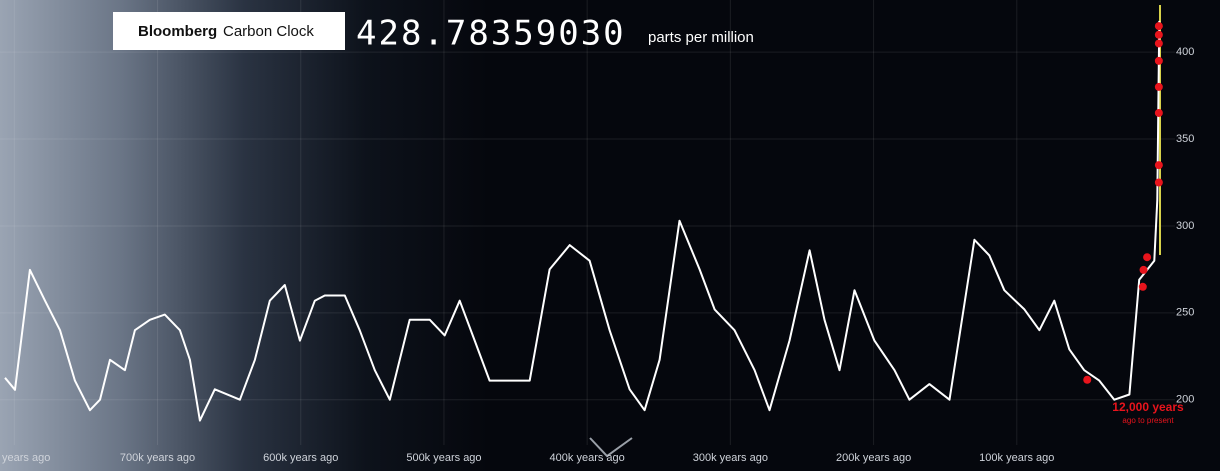 The image size is (1220, 471). Describe the element at coordinates (491, 34) in the screenshot. I see `reading: 428.78359030` at that location.